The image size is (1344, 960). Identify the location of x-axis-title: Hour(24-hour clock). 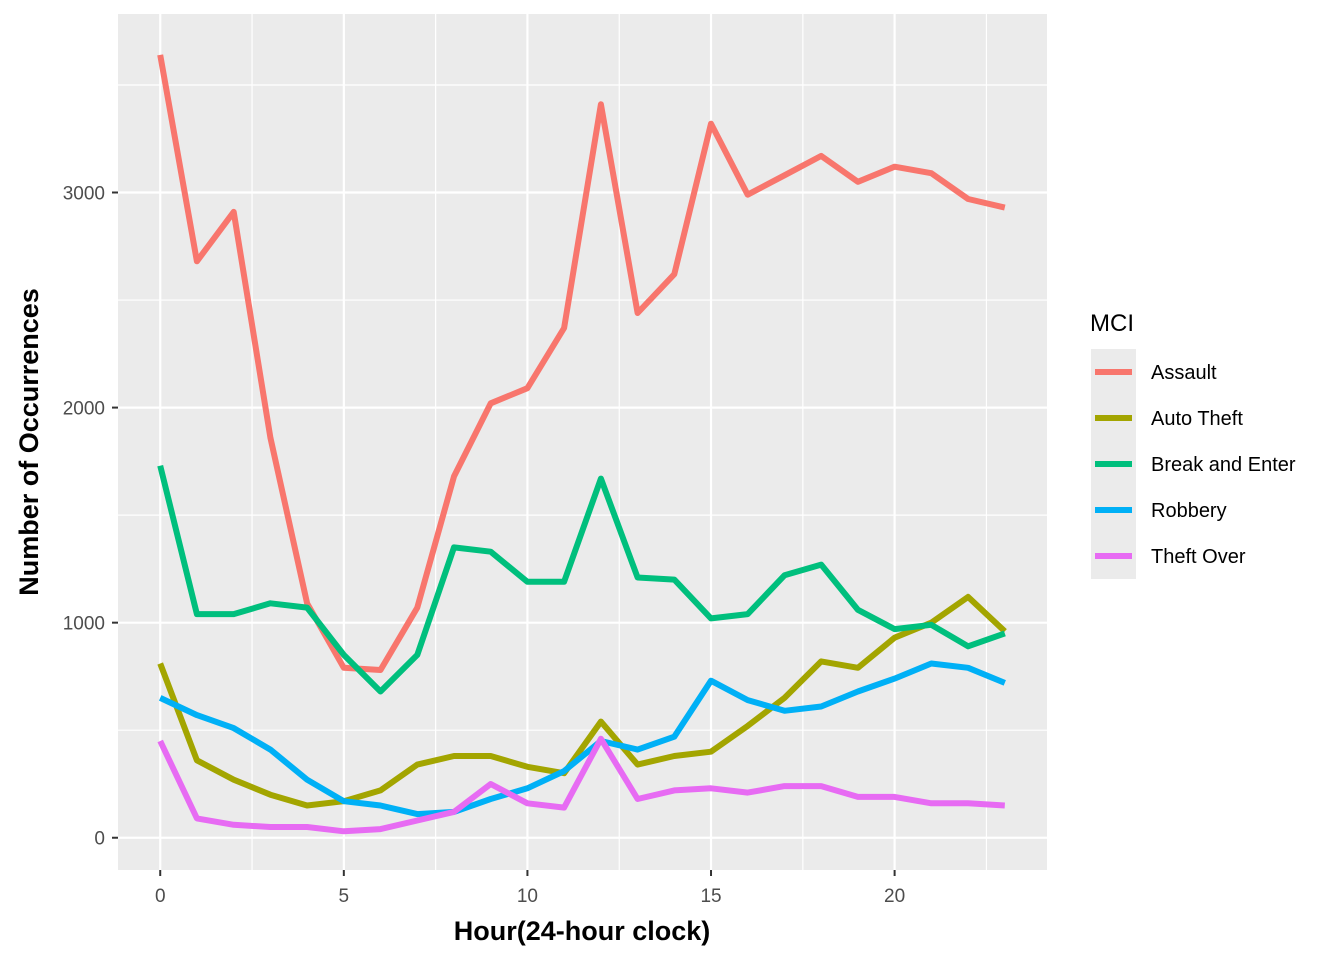
(582, 931).